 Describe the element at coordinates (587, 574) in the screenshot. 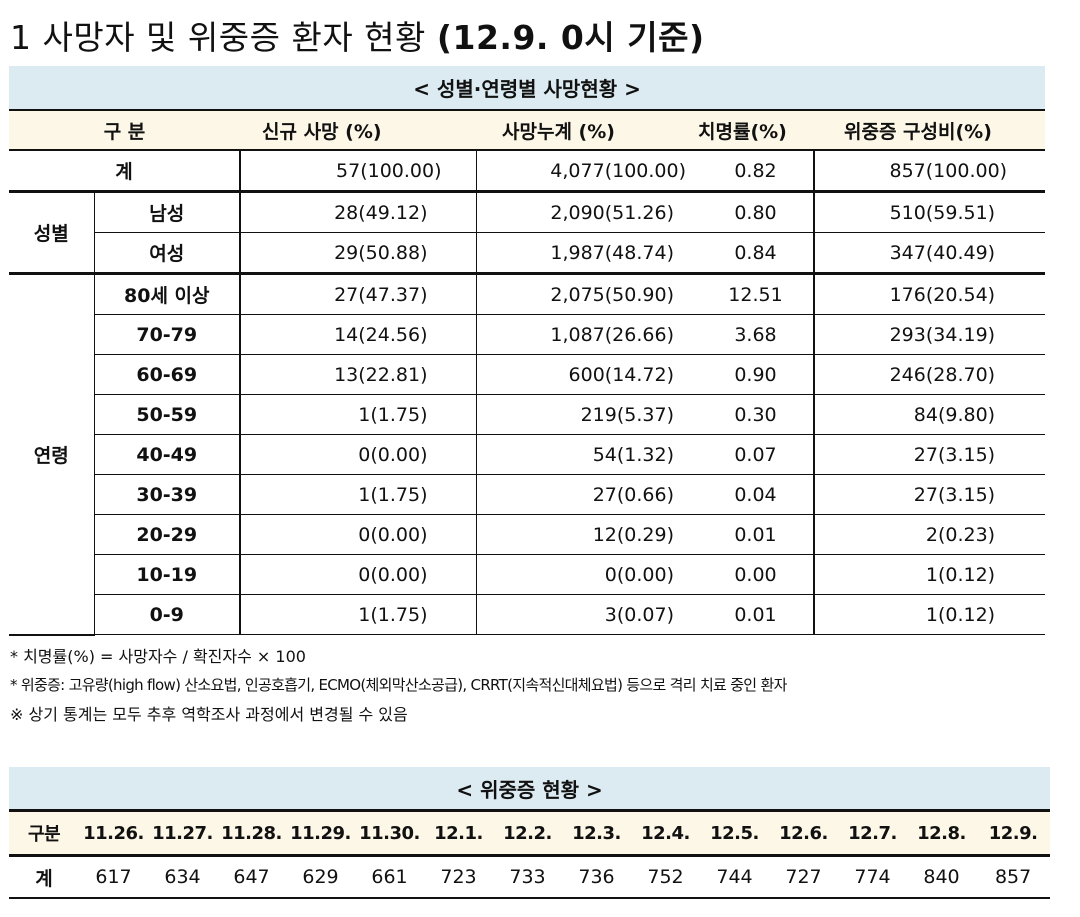

I see `cell-cumulative: 0(0.00)` at that location.